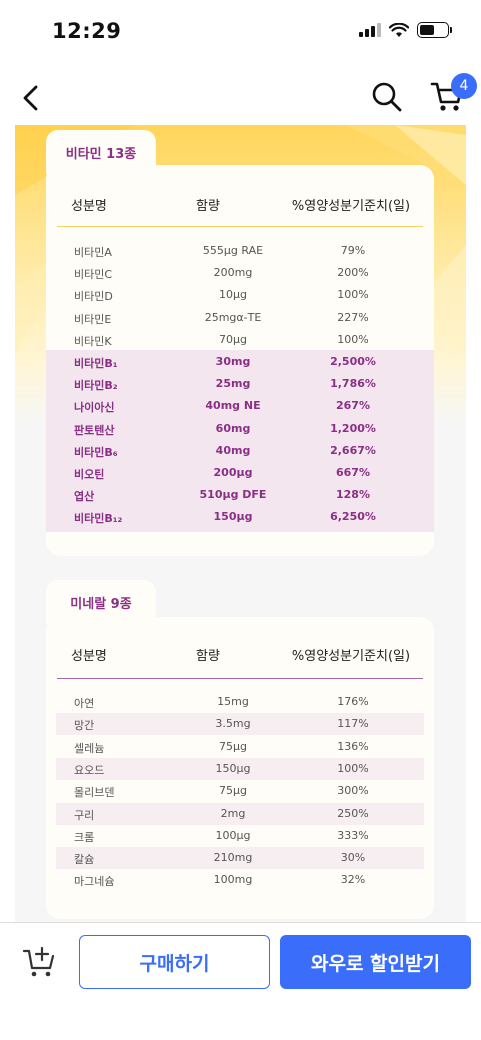 This screenshot has width=481, height=1040. I want to click on cell-ratio: 30%, so click(353, 858).